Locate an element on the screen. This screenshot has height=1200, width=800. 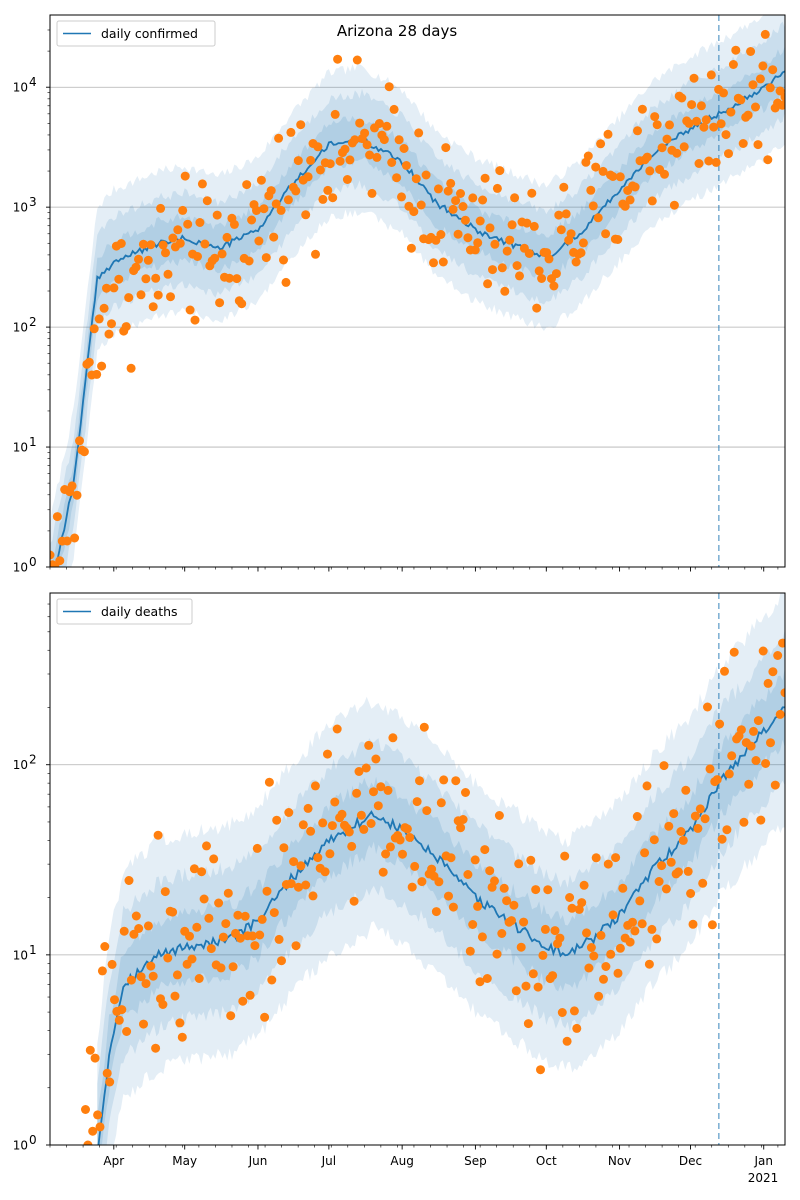
x-tick-label-1: May is located at coordinates (184, 1161).